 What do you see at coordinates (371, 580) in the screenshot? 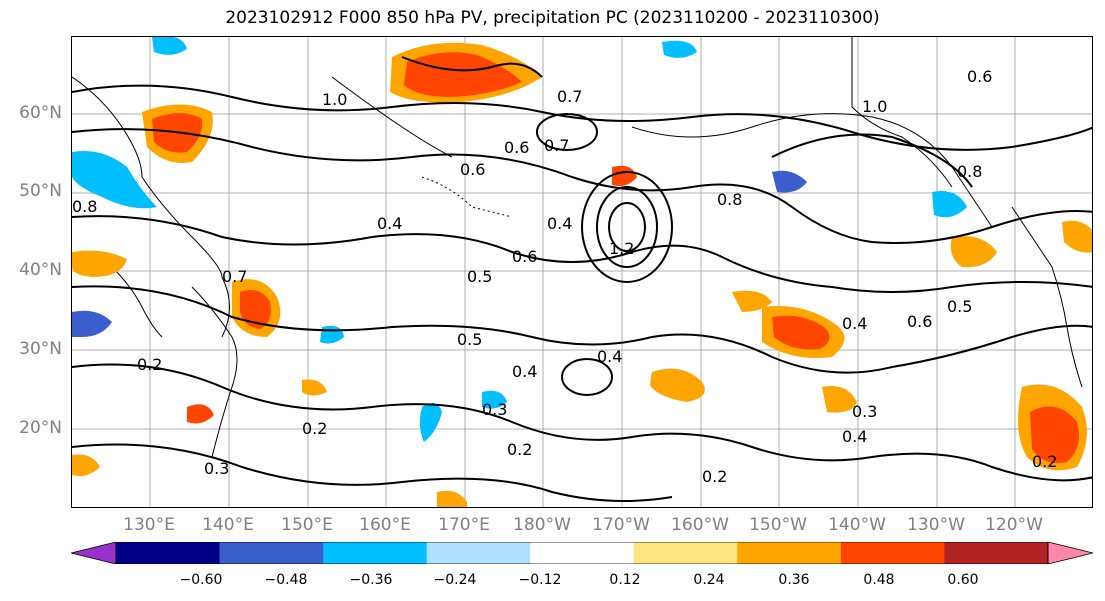
I see `colorbar-tick: −0.36` at bounding box center [371, 580].